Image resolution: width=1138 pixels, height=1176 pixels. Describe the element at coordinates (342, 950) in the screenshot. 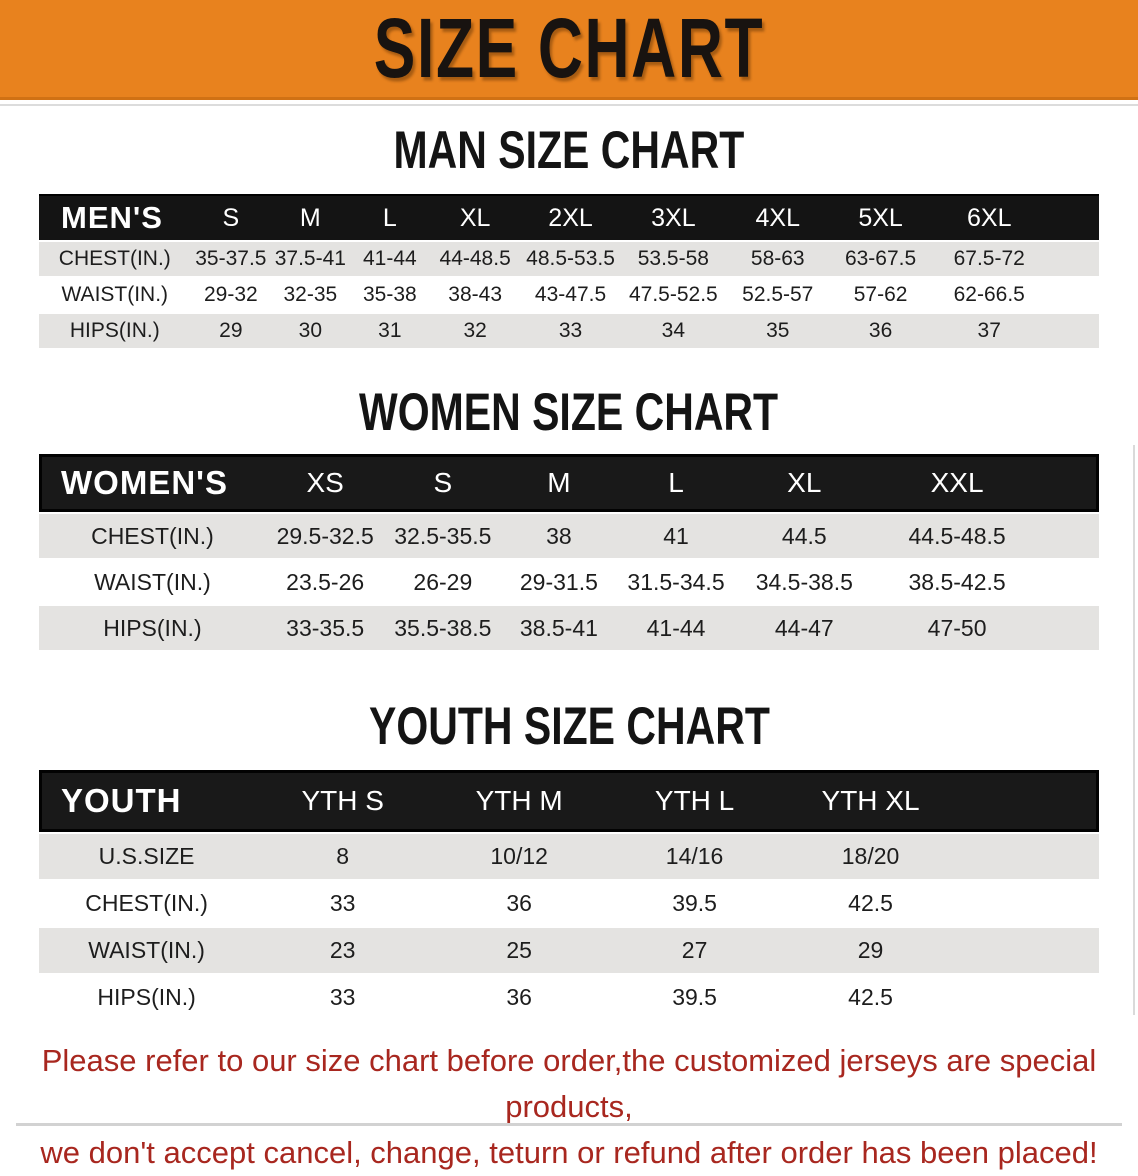

I see `value-cell: 23` at that location.